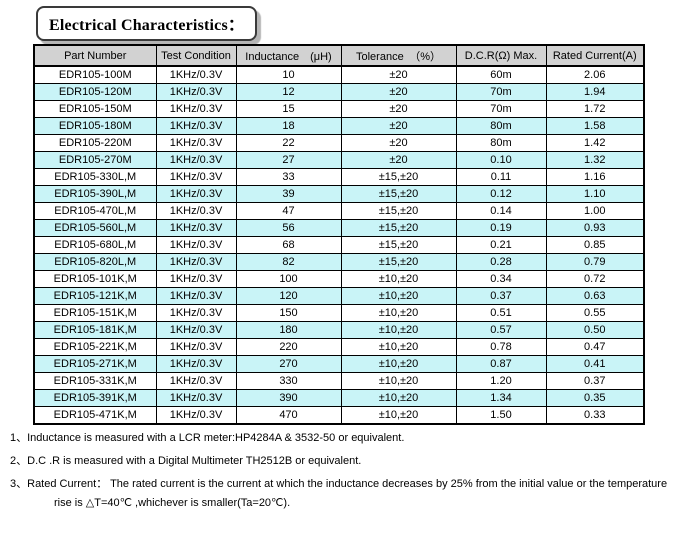 This screenshot has width=678, height=544. I want to click on table-cell: EDR105-390L,M, so click(95, 194).